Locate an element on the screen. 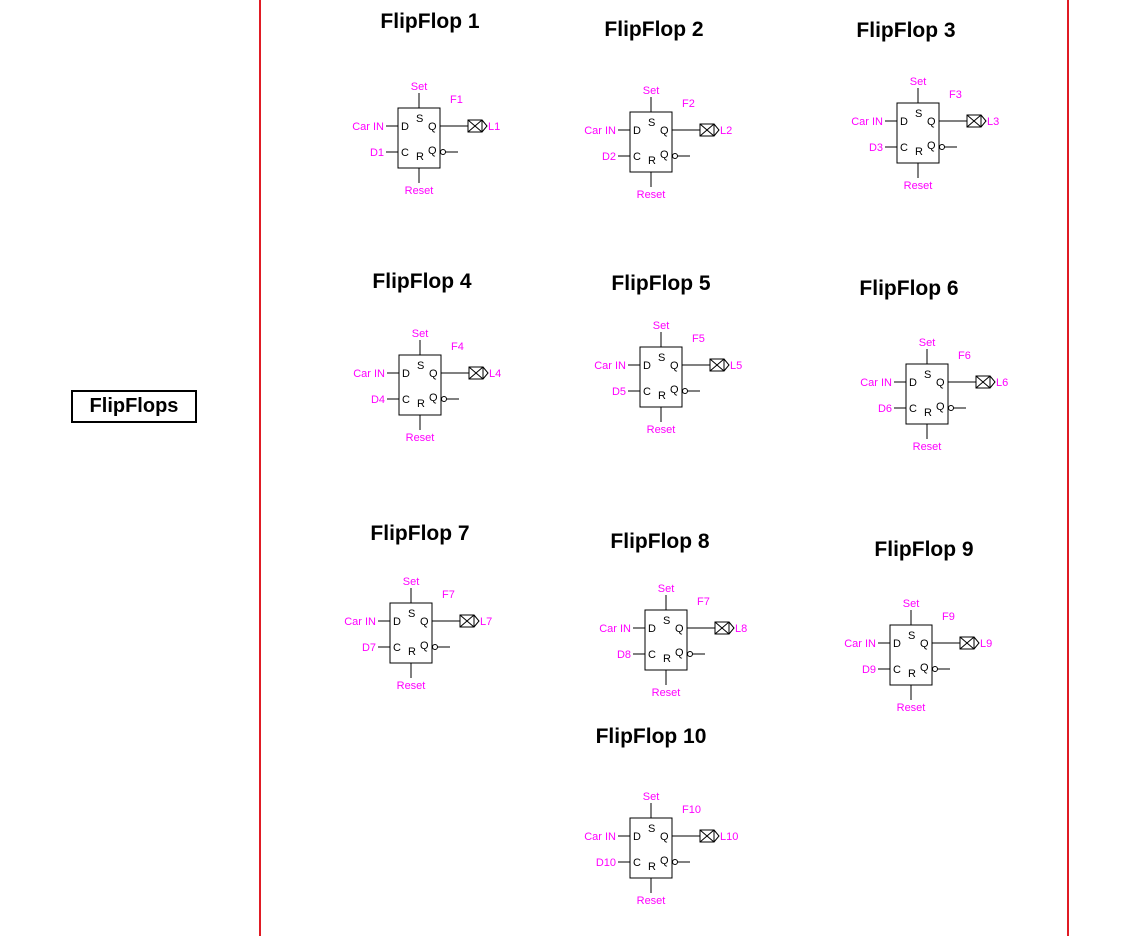 This screenshot has width=1129, height=936. output-label: L1 is located at coordinates (494, 127).